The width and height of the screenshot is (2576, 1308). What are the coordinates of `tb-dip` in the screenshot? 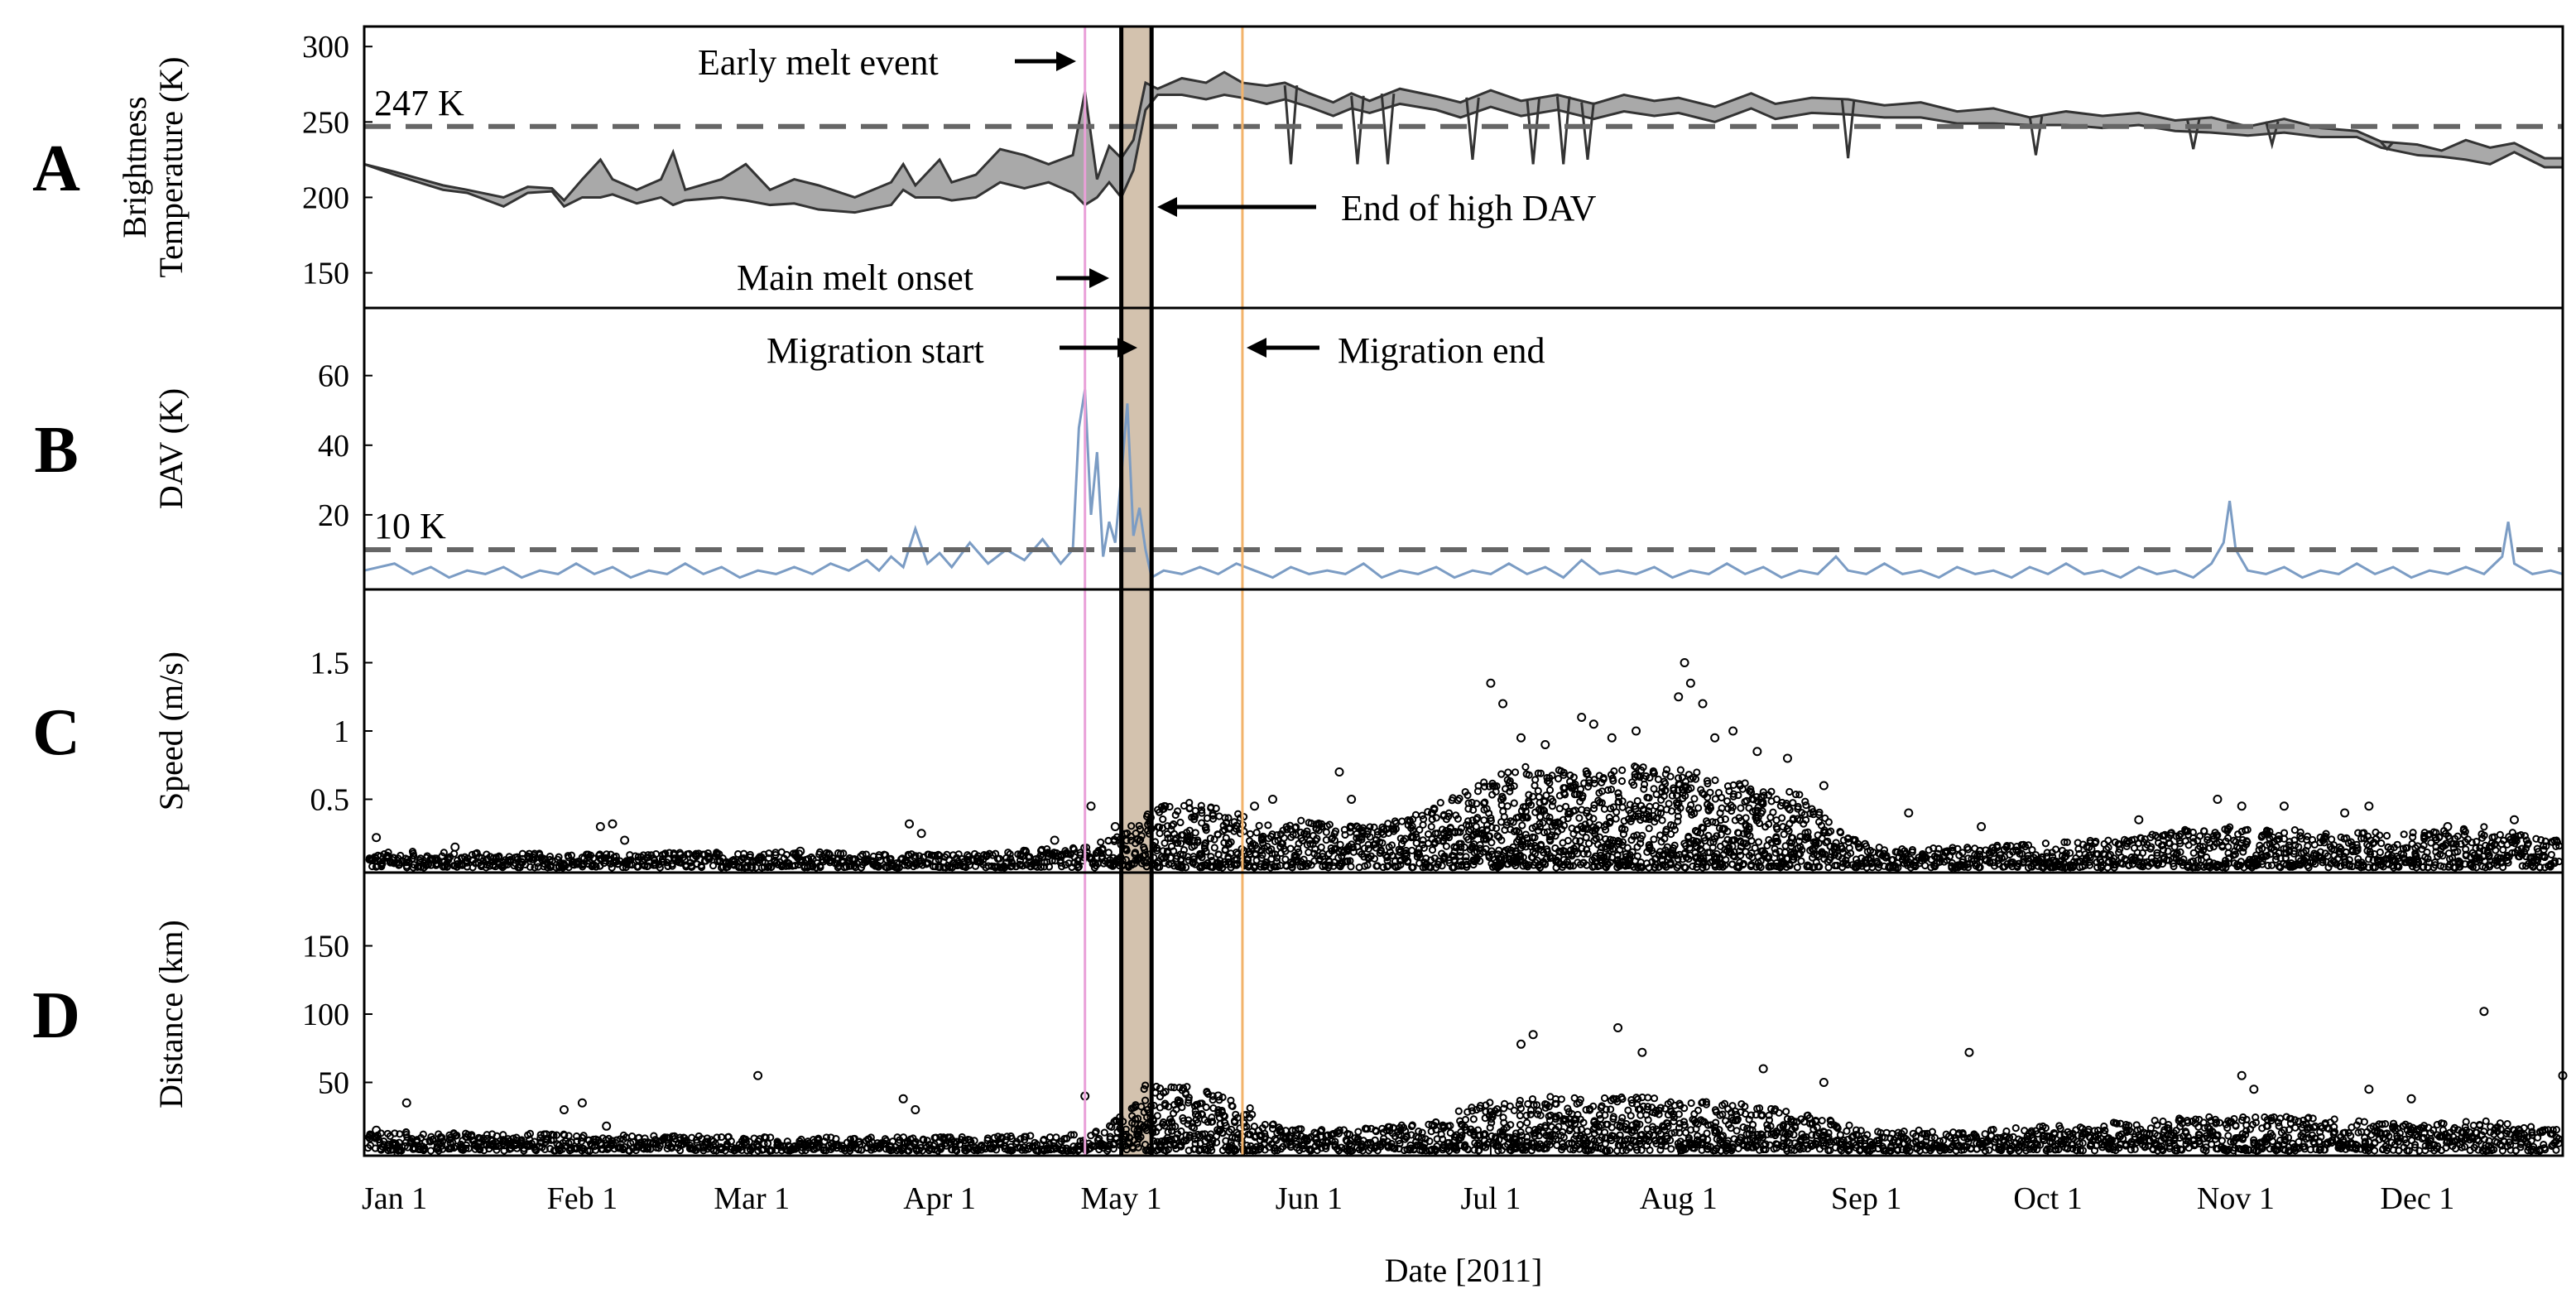 It's located at (1848, 129).